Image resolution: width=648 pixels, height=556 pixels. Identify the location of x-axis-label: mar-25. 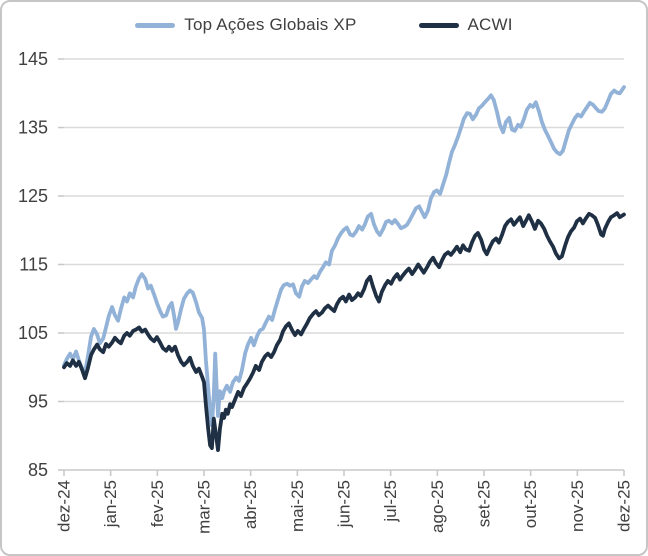
(204, 507).